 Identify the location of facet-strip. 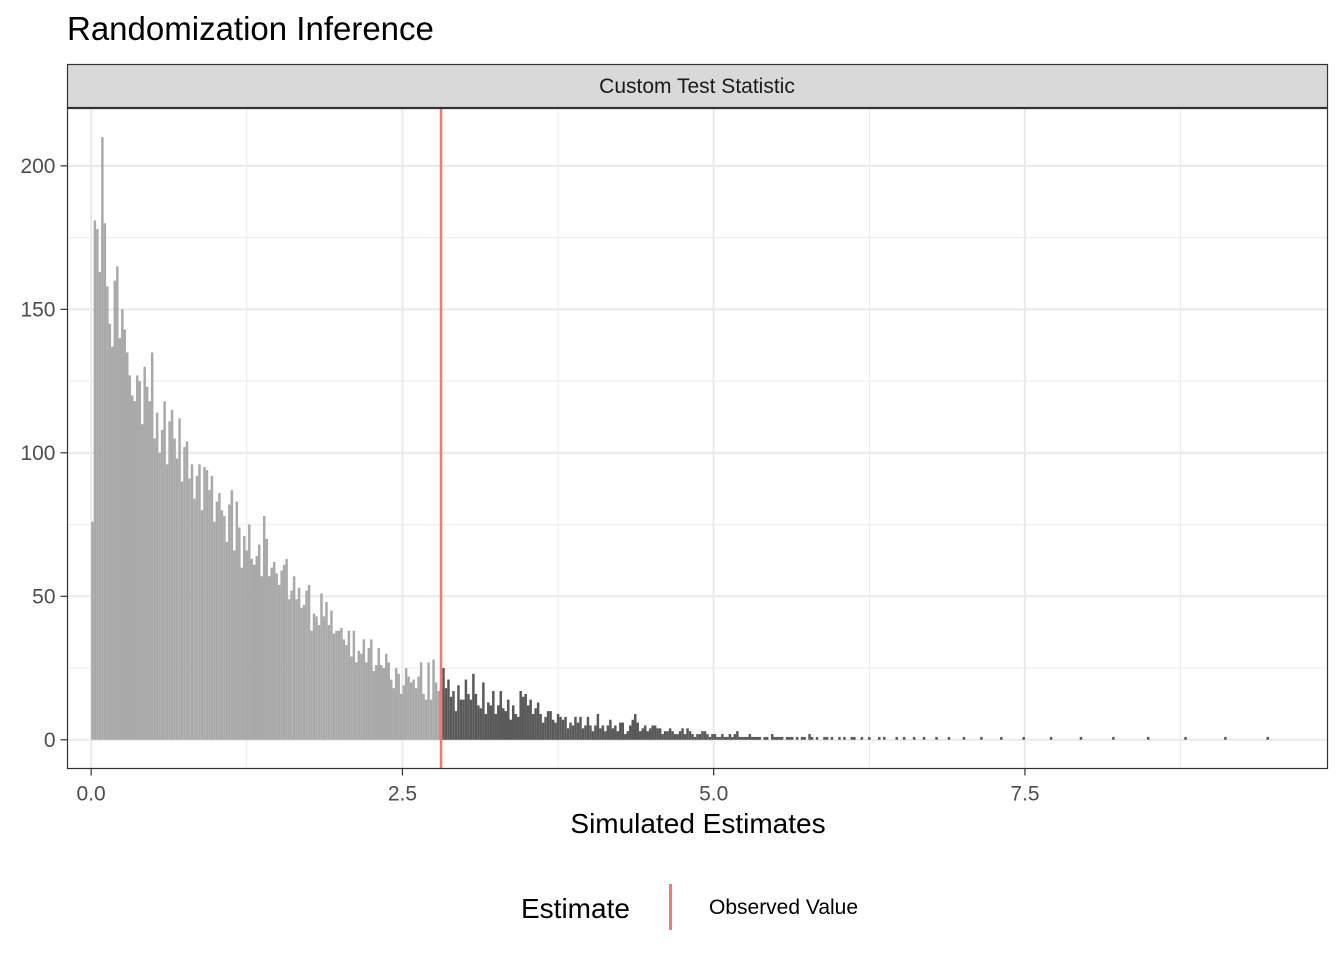
(697, 86).